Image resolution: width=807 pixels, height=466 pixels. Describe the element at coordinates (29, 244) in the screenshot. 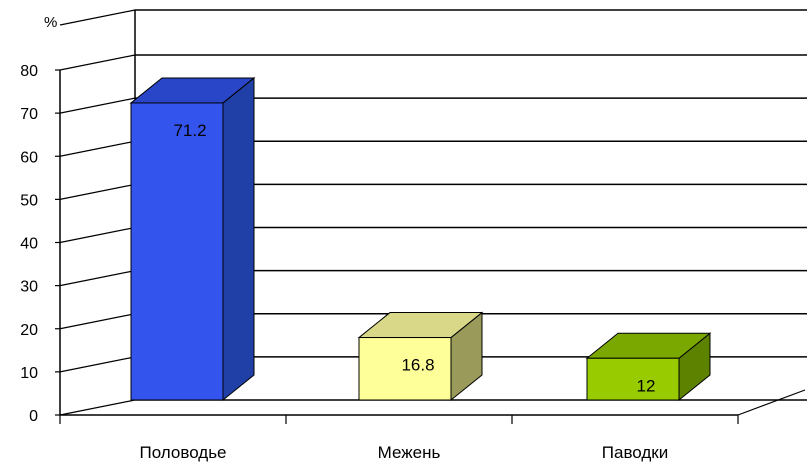

I see `y-tick-label: 40` at that location.